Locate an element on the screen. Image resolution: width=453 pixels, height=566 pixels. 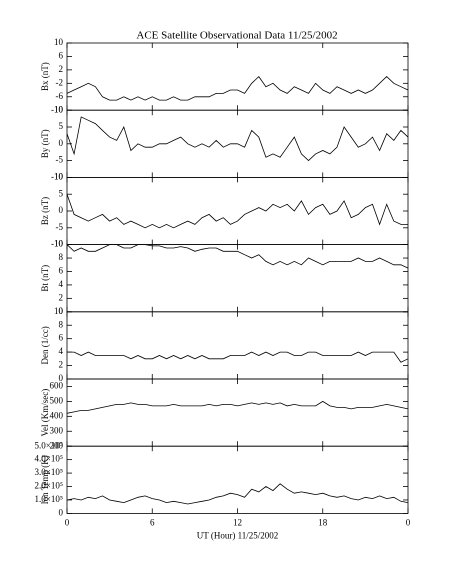
x-axis-label: UT (Hour) 11/25/2002 is located at coordinates (238, 535).